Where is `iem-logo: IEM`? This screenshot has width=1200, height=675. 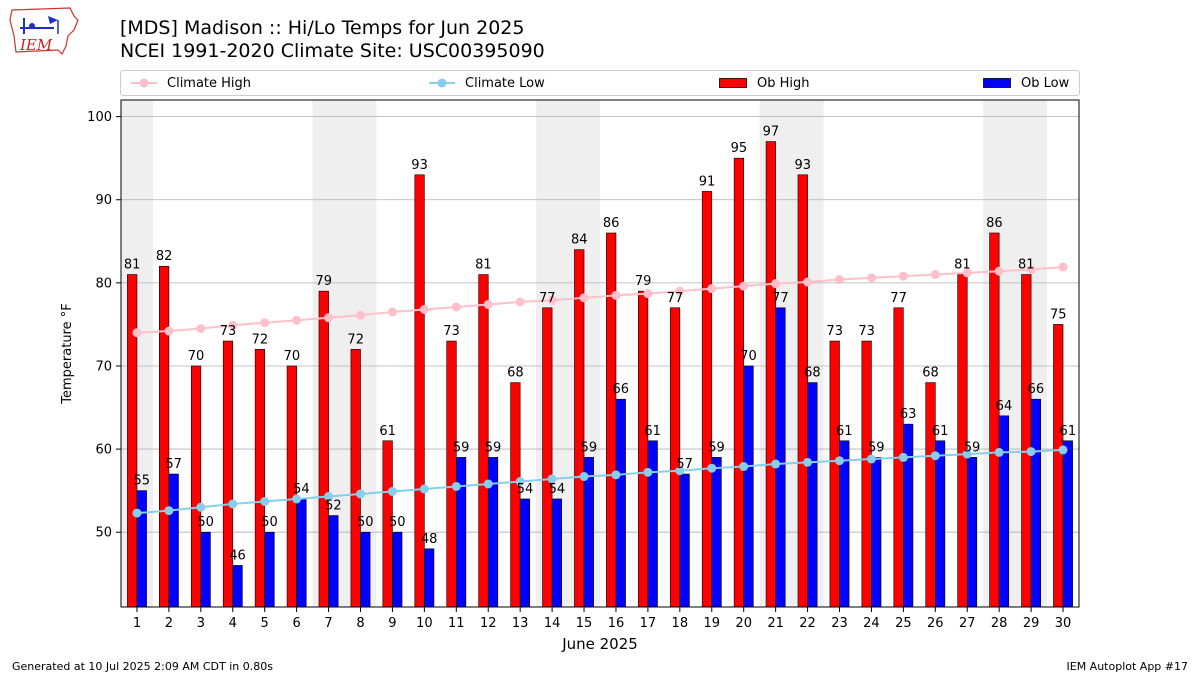
iem-logo: IEM is located at coordinates (44, 31).